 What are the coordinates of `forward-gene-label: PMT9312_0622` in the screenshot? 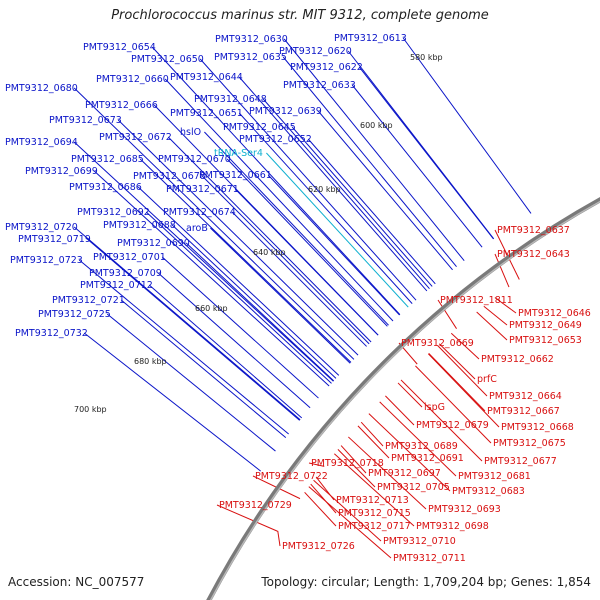 It's located at (326, 67).